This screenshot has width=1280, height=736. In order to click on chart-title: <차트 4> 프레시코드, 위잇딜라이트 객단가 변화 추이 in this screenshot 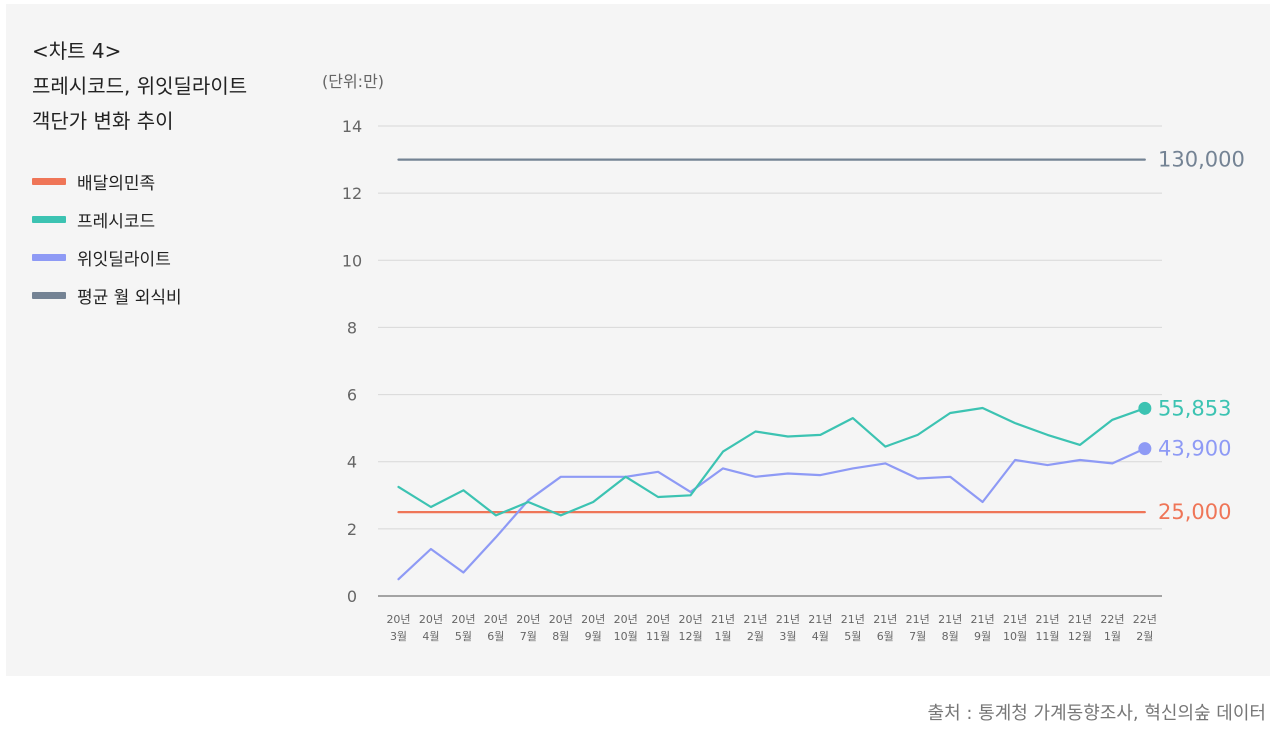, I will do `click(139, 86)`.